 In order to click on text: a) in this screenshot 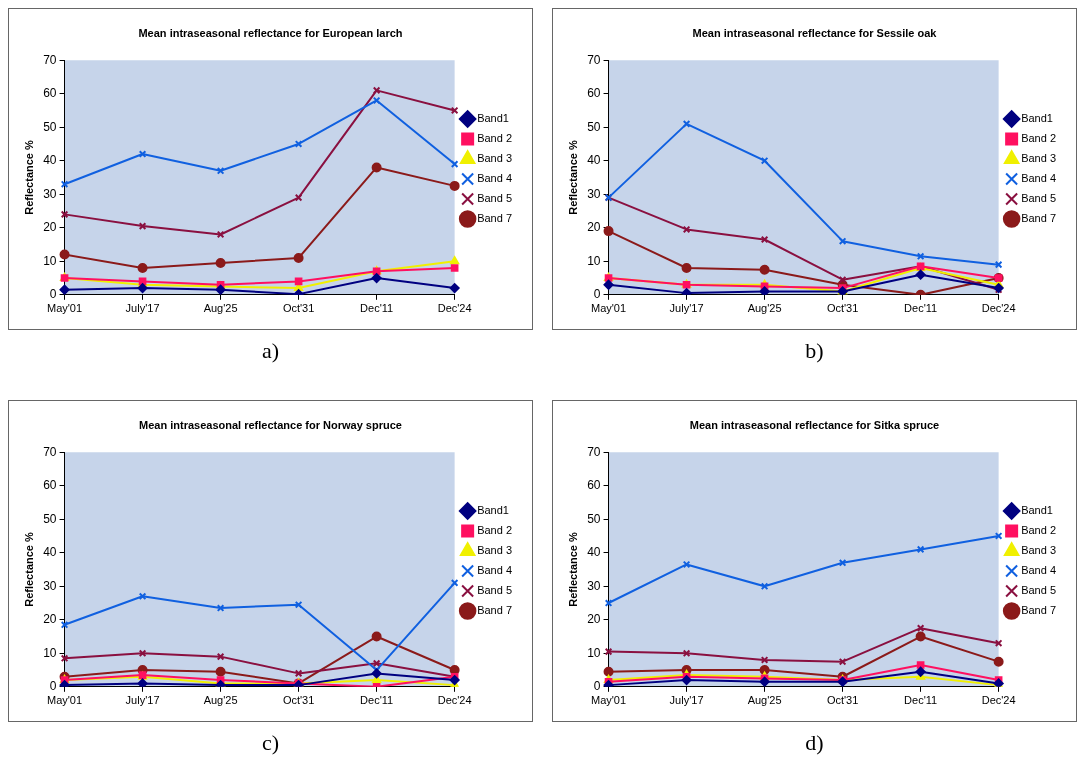, I will do `click(270, 351)`.